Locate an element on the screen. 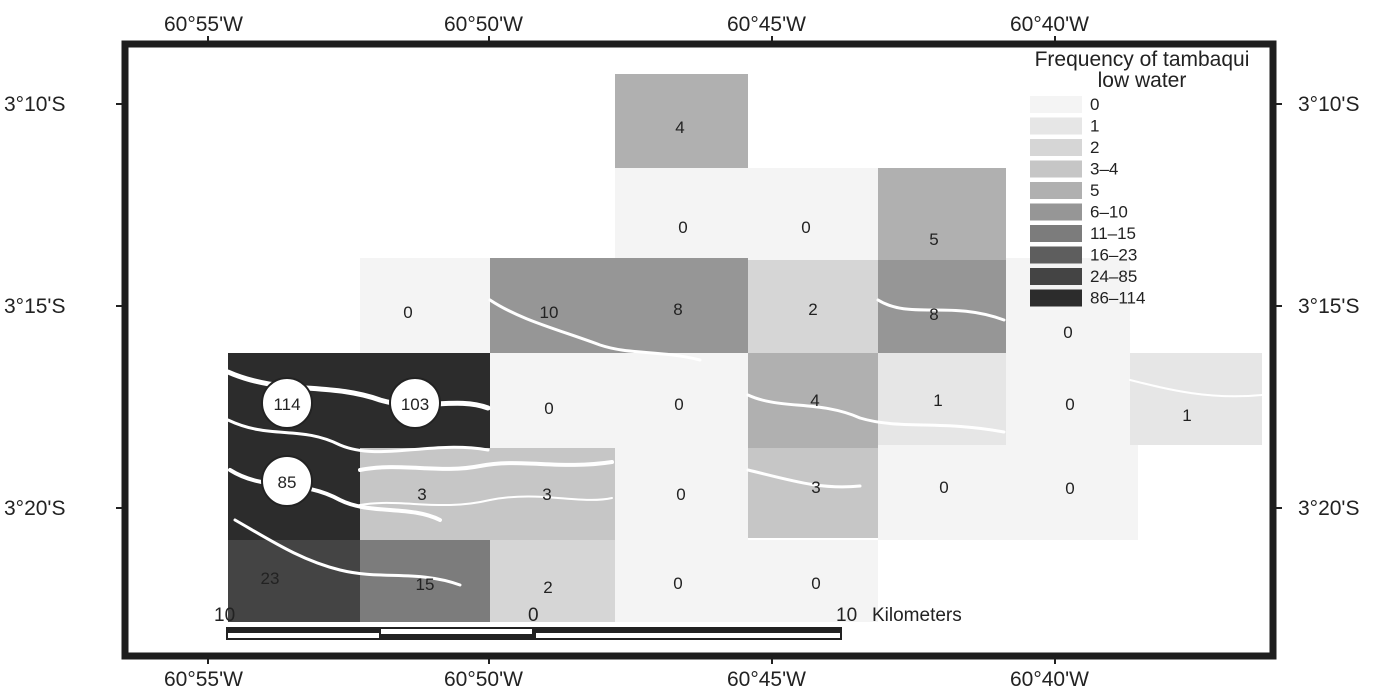 This screenshot has width=1394, height=693. legend-title-line1: Frequency of tambaqui is located at coordinates (1142, 59).